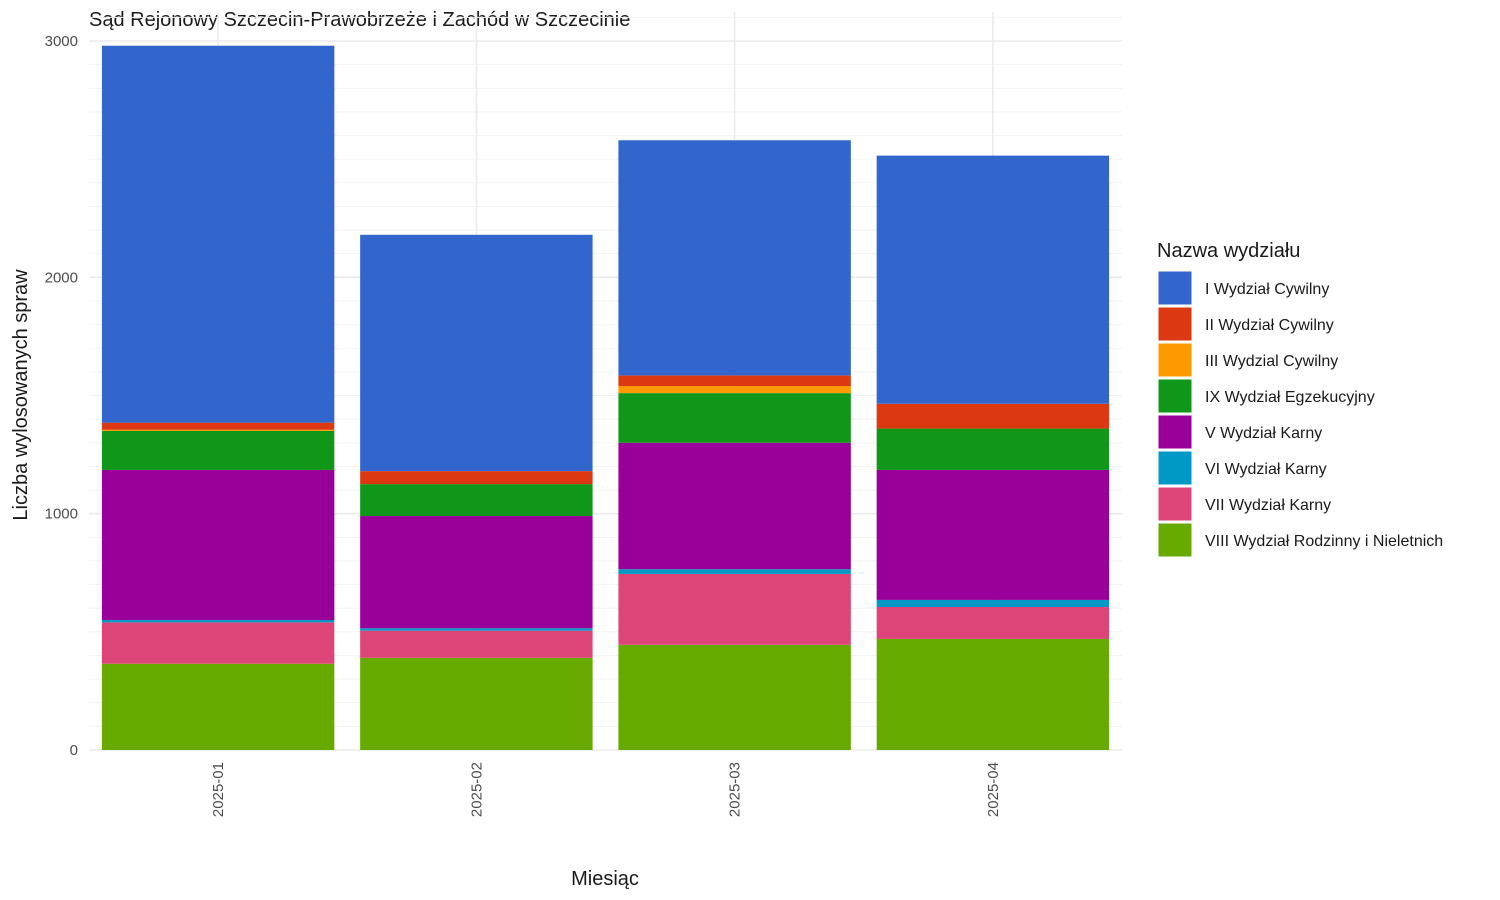 Image resolution: width=1500 pixels, height=900 pixels. I want to click on x-tick-label: 2025-03, so click(735, 789).